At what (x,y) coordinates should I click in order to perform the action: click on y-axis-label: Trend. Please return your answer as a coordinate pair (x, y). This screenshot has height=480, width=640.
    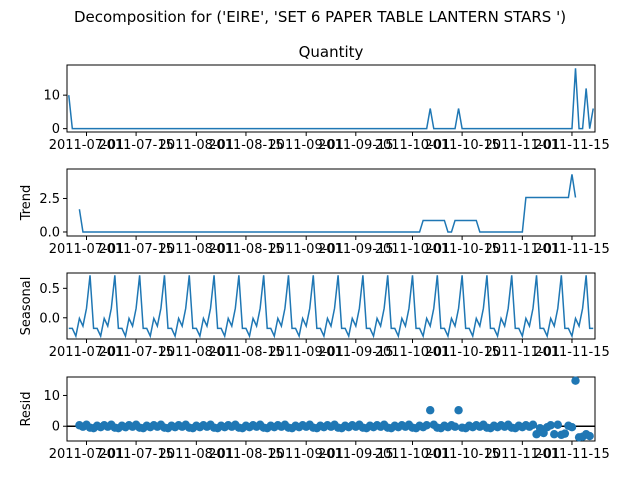
    Looking at the image, I should click on (26, 203).